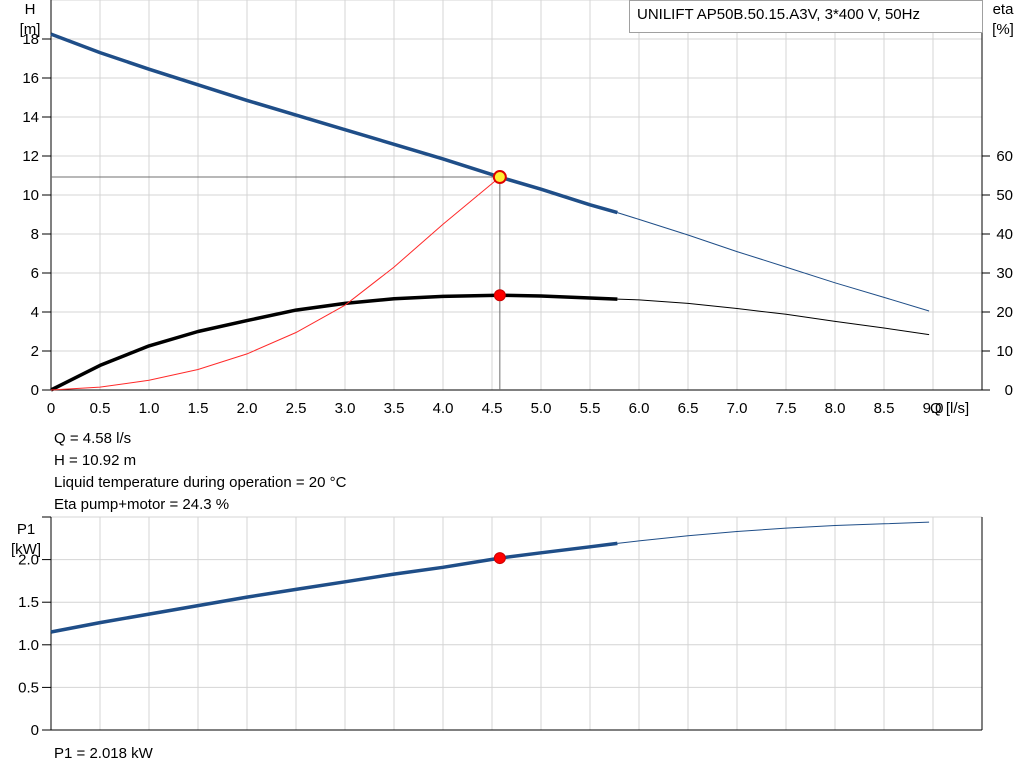  Describe the element at coordinates (835, 408) in the screenshot. I see `x-tick-label: 8.0` at that location.